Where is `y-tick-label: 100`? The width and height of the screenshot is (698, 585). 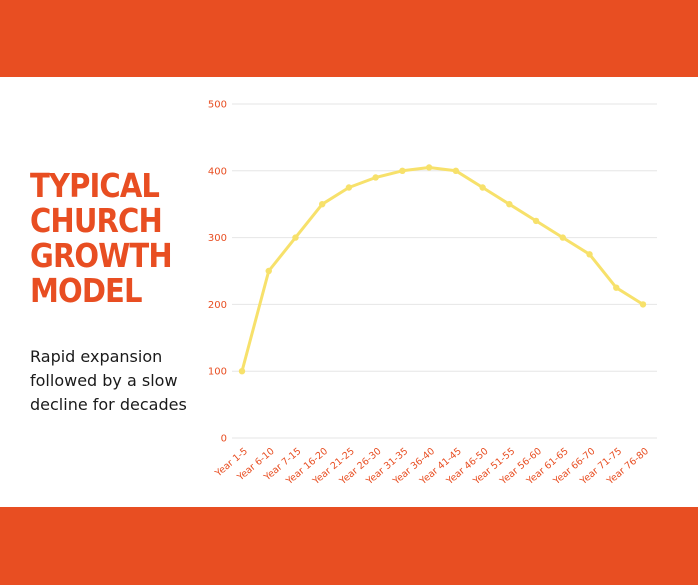 y-tick-label: 100 is located at coordinates (217, 372).